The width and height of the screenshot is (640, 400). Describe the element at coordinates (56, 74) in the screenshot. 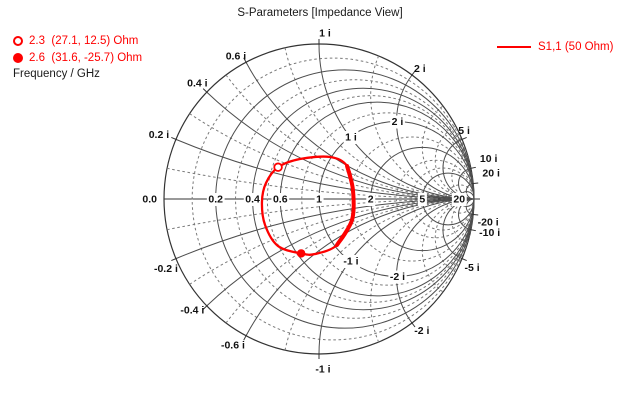

I see `frequency-axis-label: Frequency / GHz` at that location.